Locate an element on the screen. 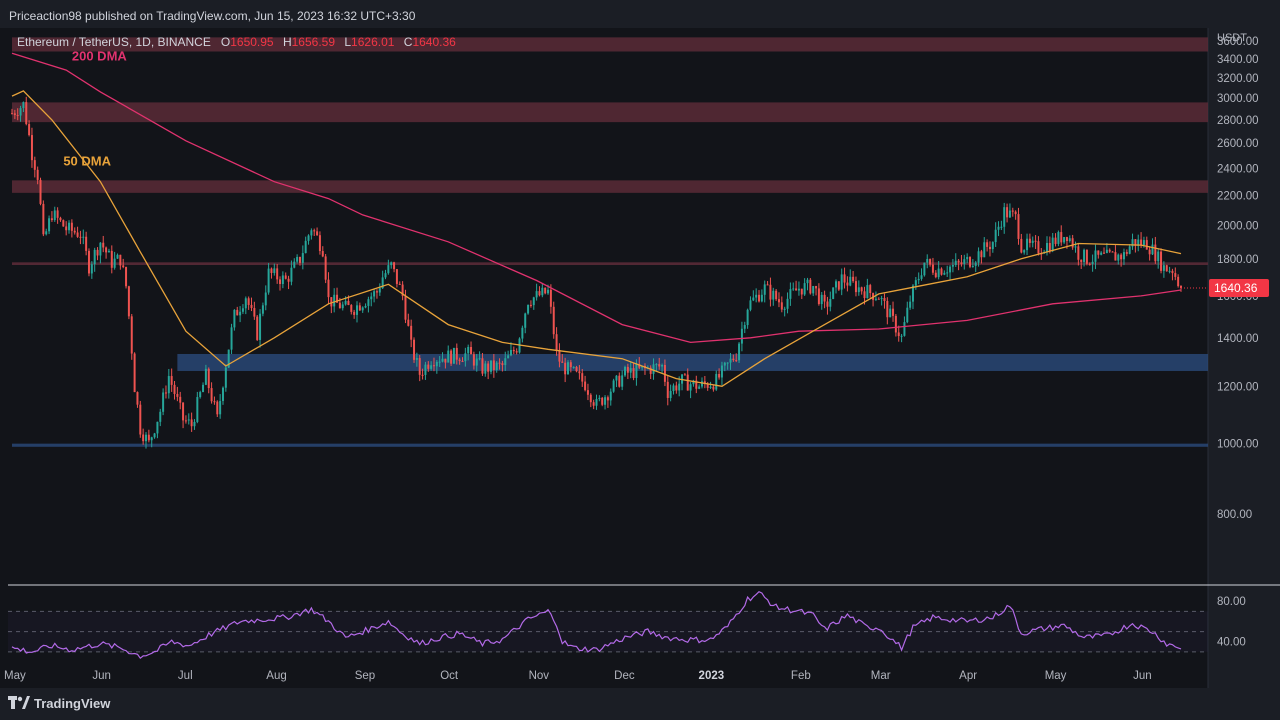  tradingview-logo-icon is located at coordinates (19, 703).